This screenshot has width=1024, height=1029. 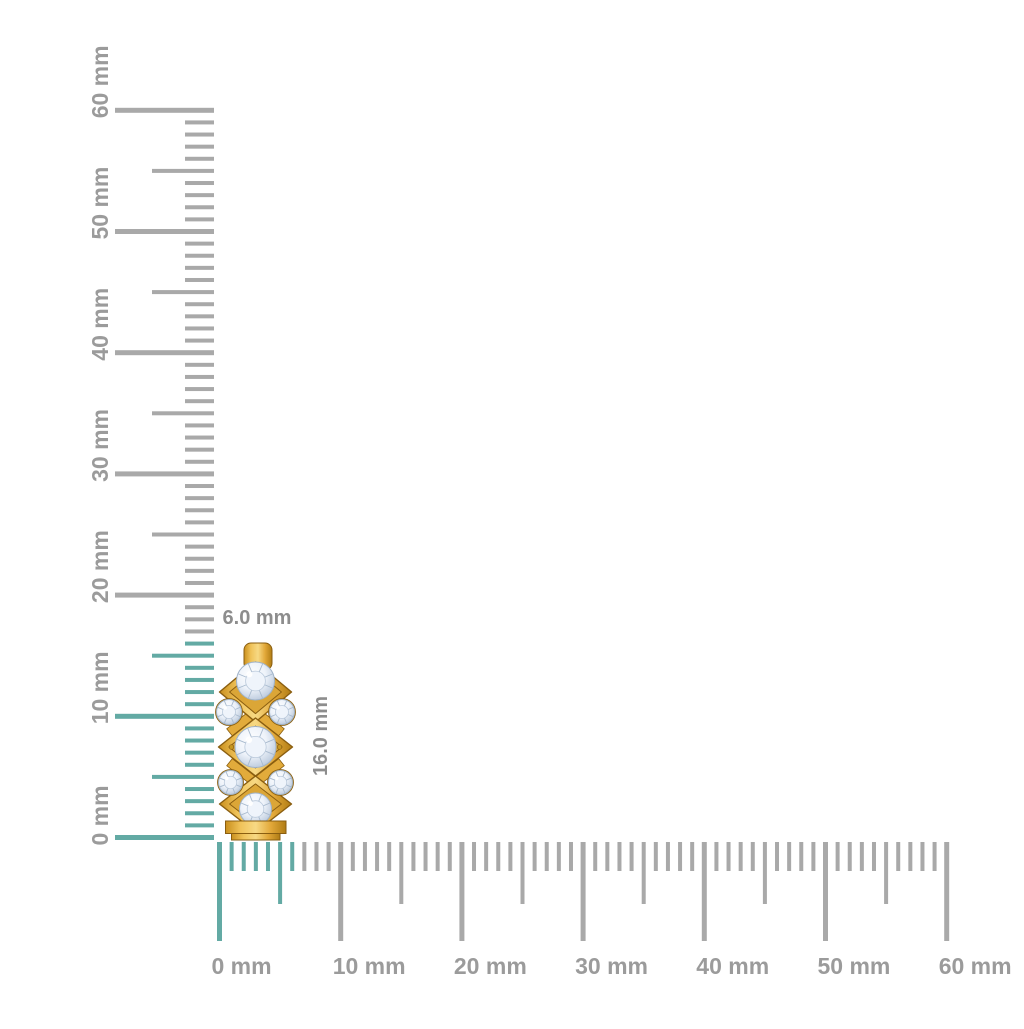 What do you see at coordinates (164, 353) in the screenshot?
I see `v-tick-40mm` at bounding box center [164, 353].